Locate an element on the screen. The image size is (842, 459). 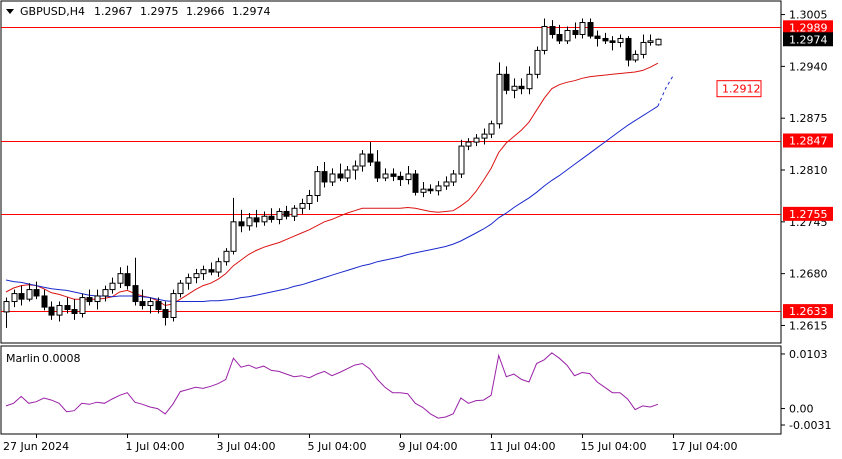
current-price-label: 1.2974 is located at coordinates (808, 39).